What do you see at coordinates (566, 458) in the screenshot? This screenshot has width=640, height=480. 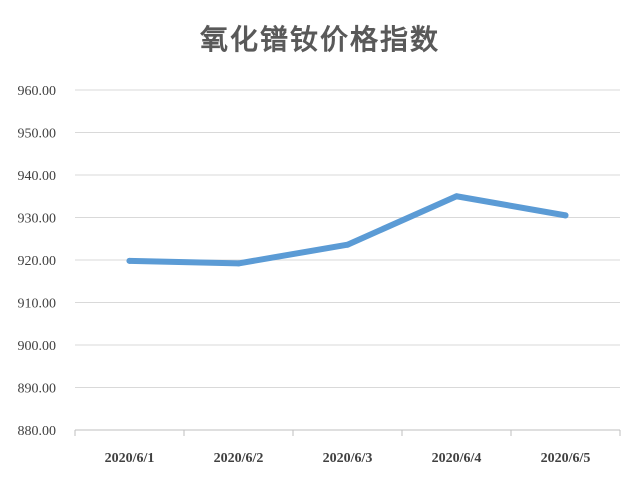 I see `x-tick-label: 2020/6/5` at bounding box center [566, 458].